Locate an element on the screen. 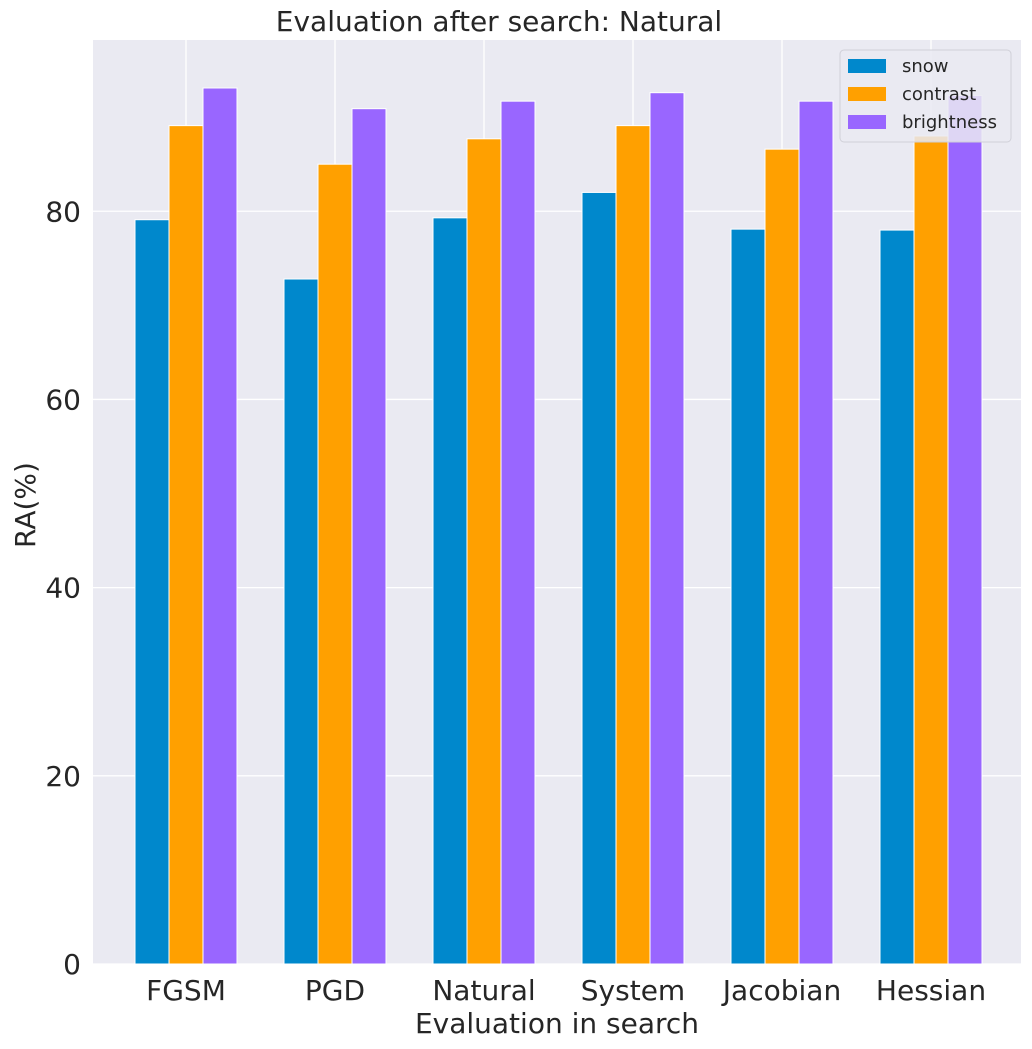  bar-snow-jacobian is located at coordinates (748, 596).